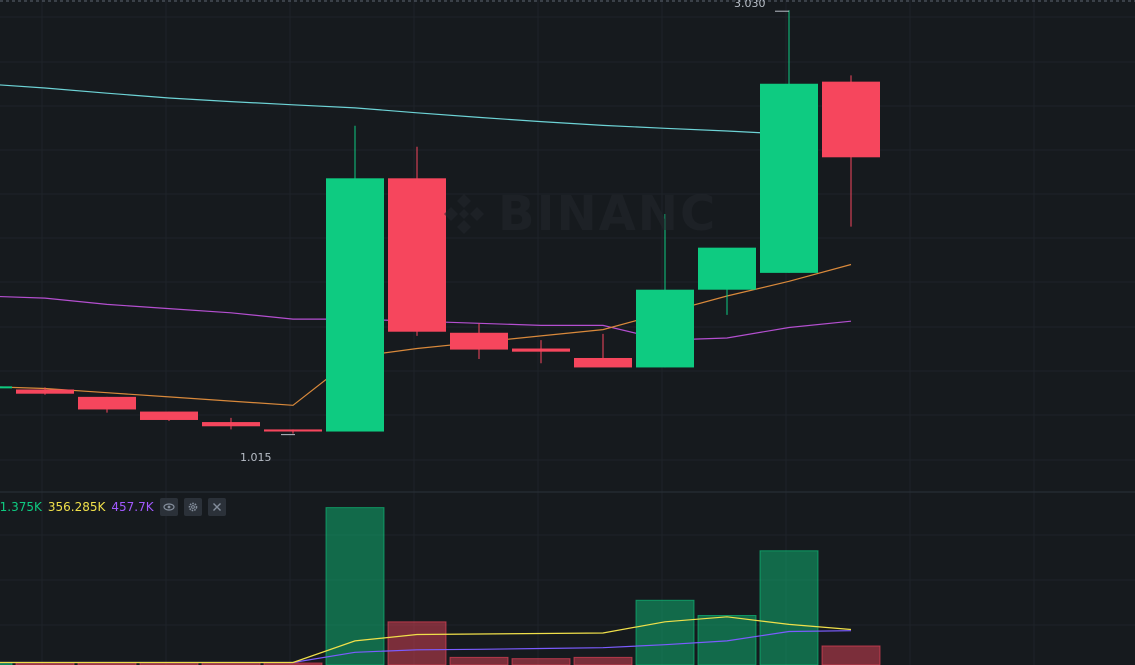 The width and height of the screenshot is (1135, 665). Describe the element at coordinates (395, 109) in the screenshot. I see `ma-line-cyan` at that location.